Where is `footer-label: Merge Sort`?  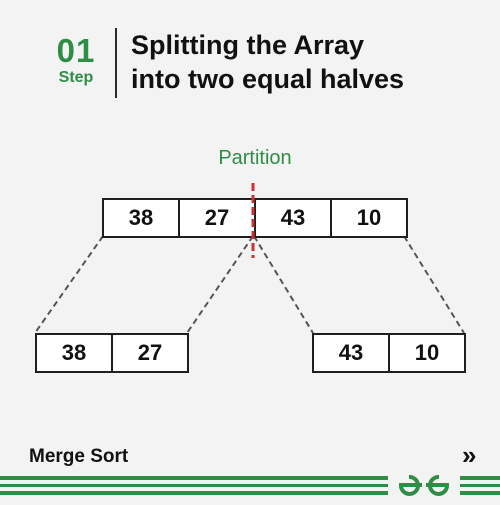
footer-label: Merge Sort is located at coordinates (79, 456).